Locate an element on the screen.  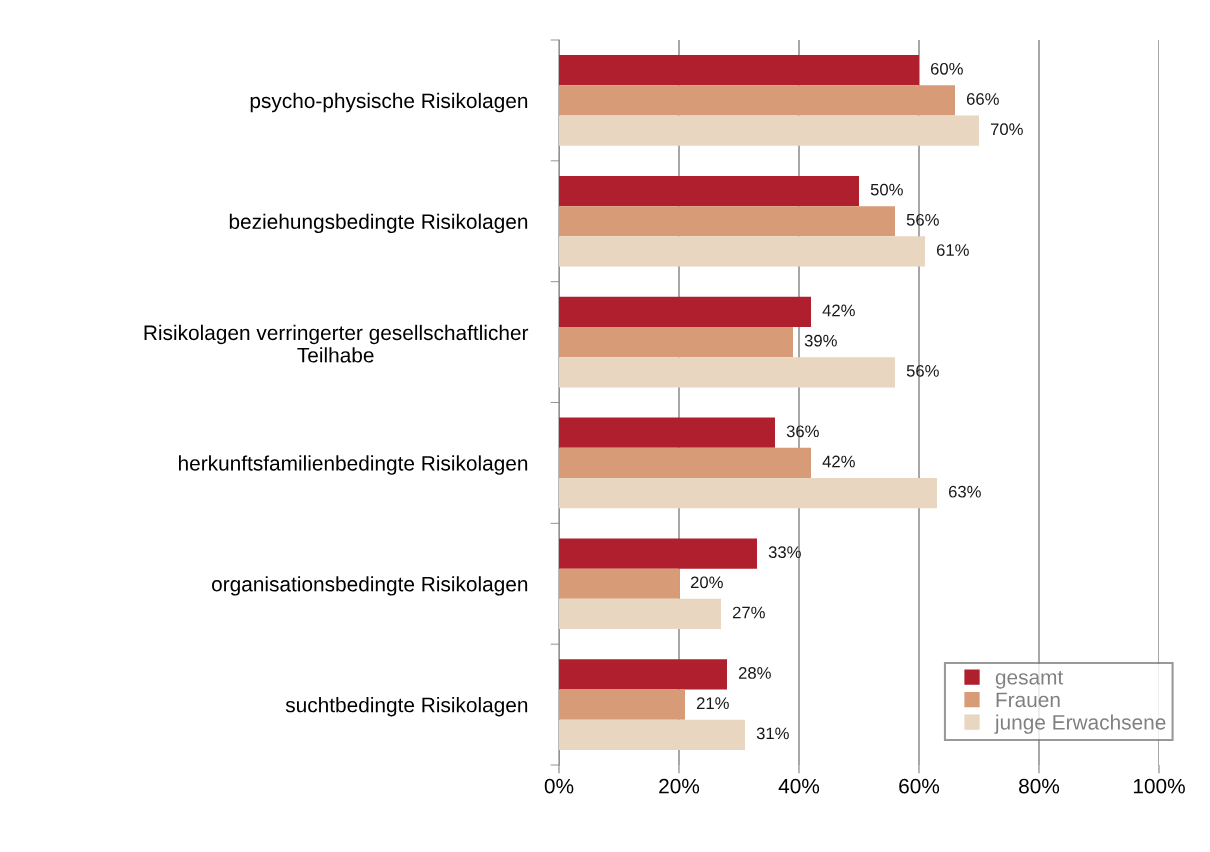
y-tick-label: psycho-physische Risikolagen is located at coordinates (389, 102).